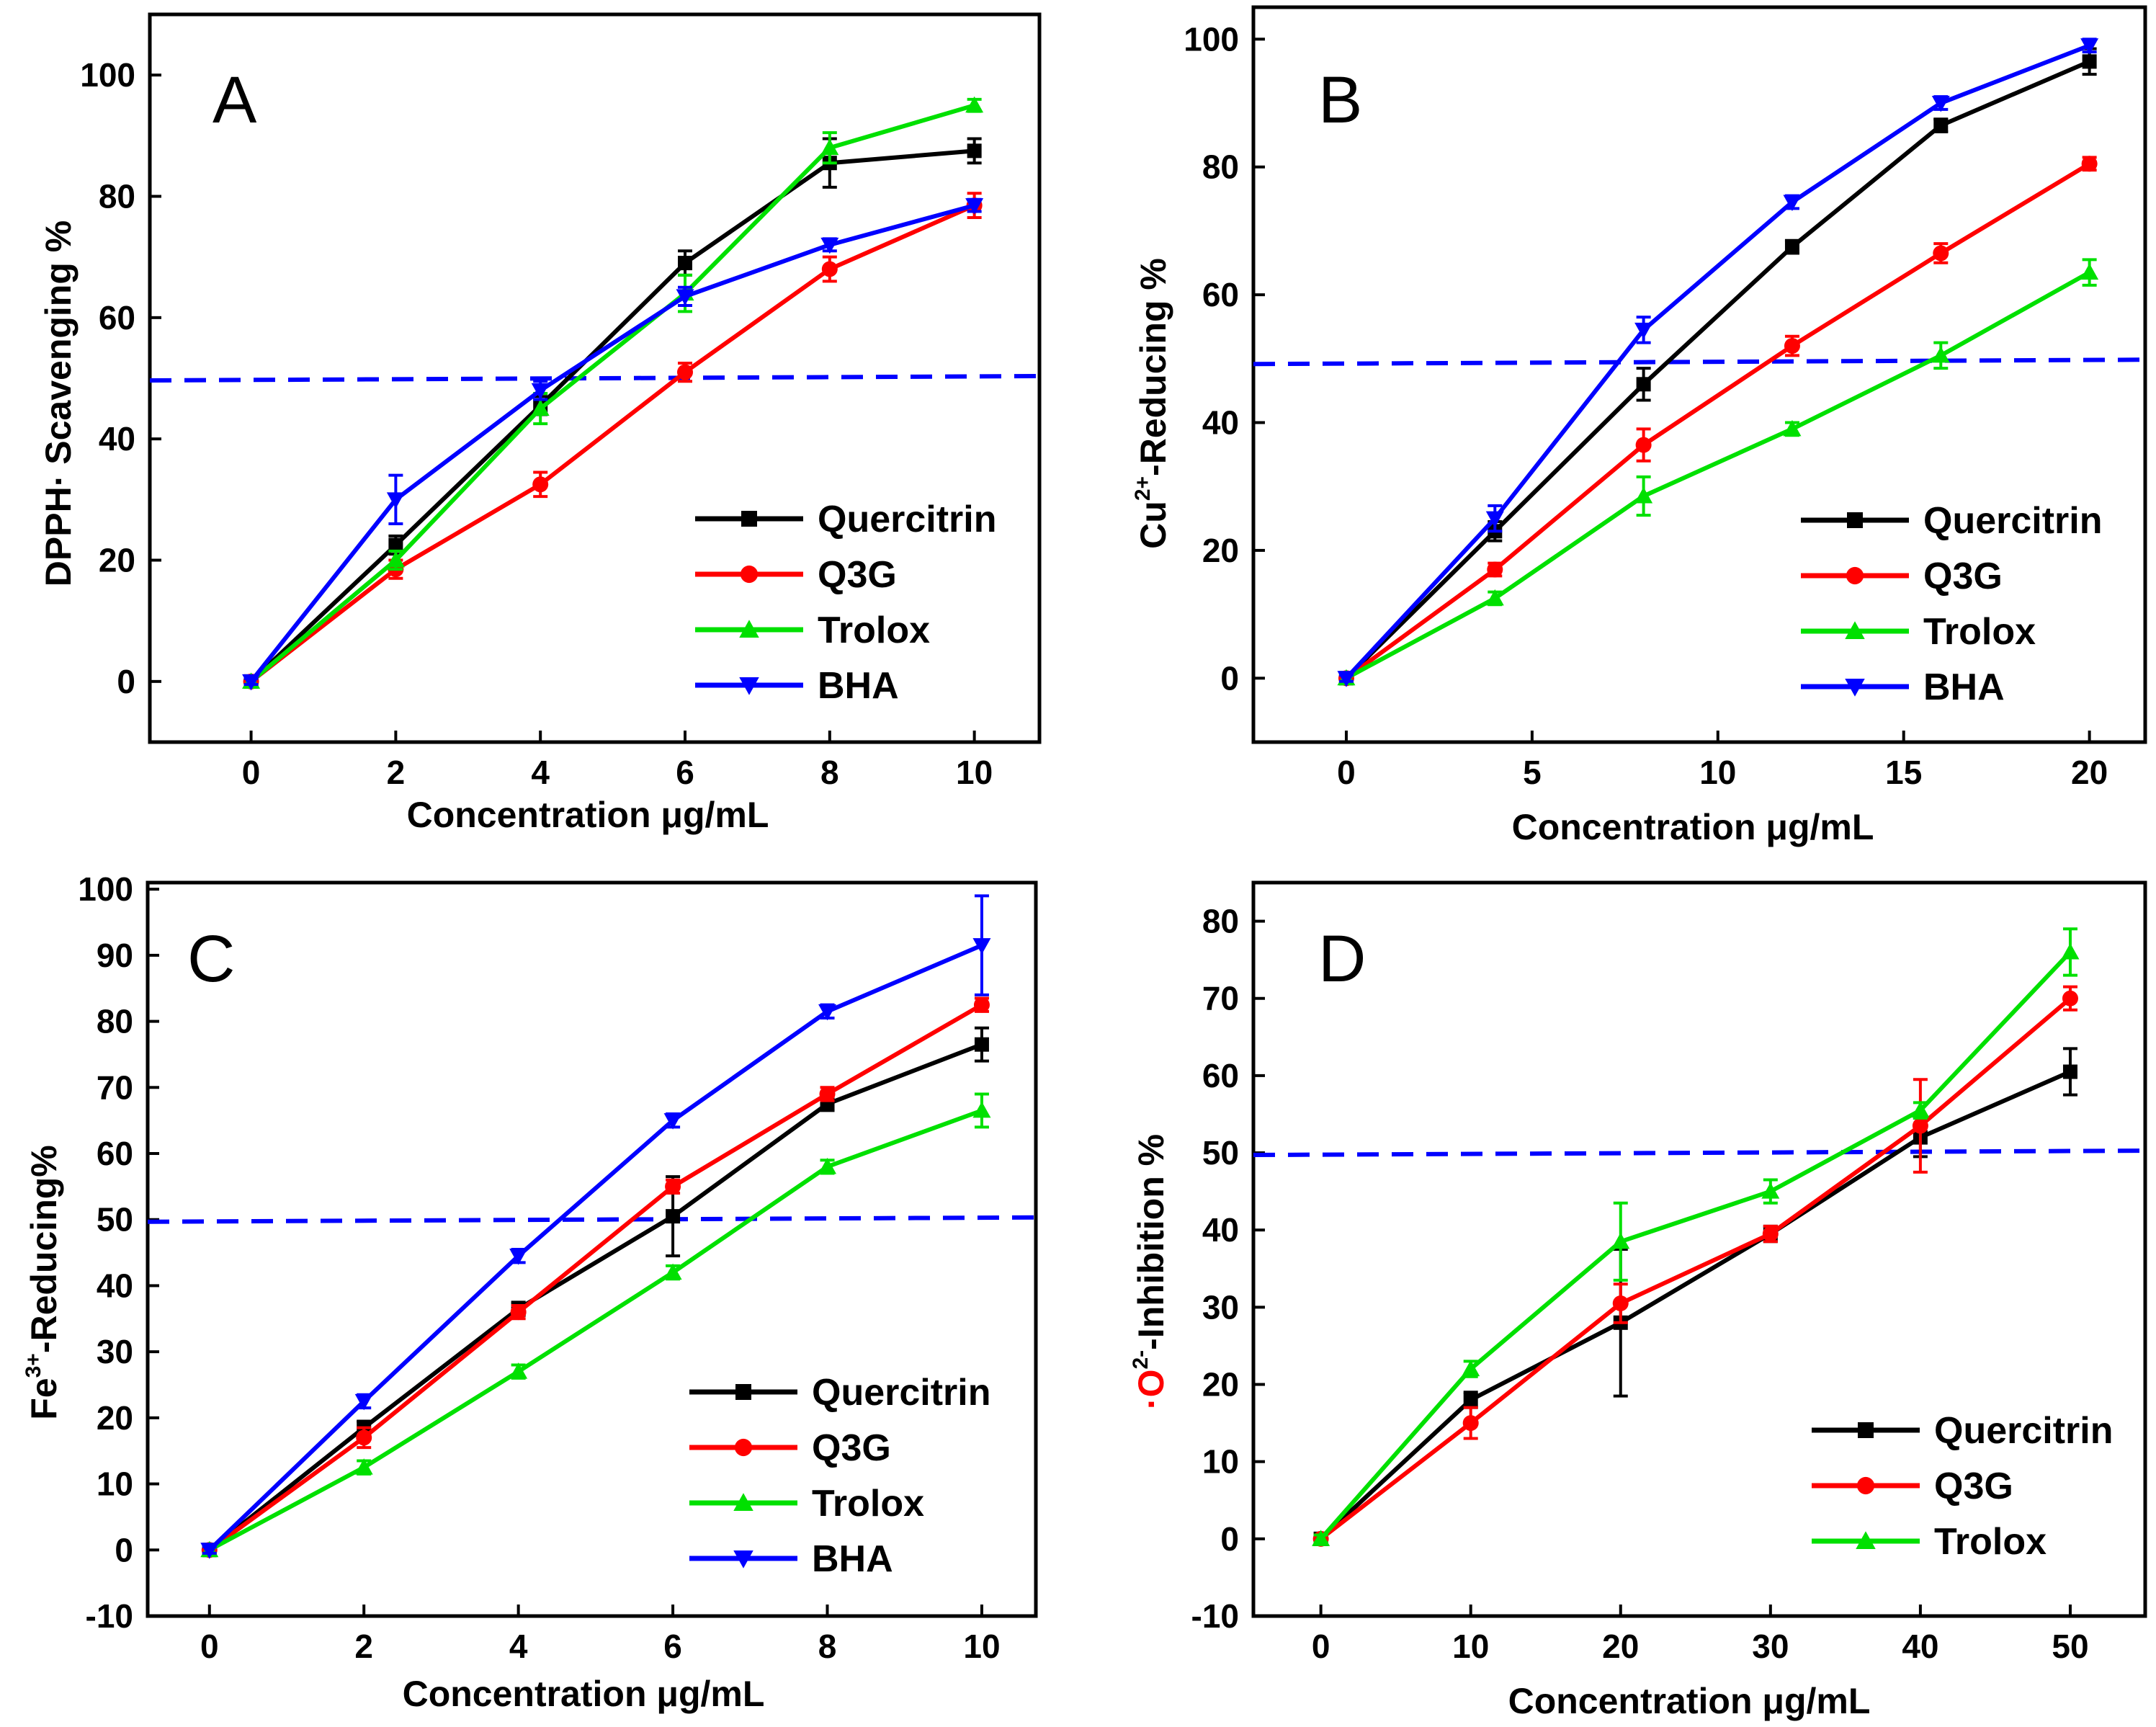 Image resolution: width=2156 pixels, height=1727 pixels. What do you see at coordinates (1221, 1462) in the screenshot?
I see `panel-d-y-tick-label: 10` at bounding box center [1221, 1462].